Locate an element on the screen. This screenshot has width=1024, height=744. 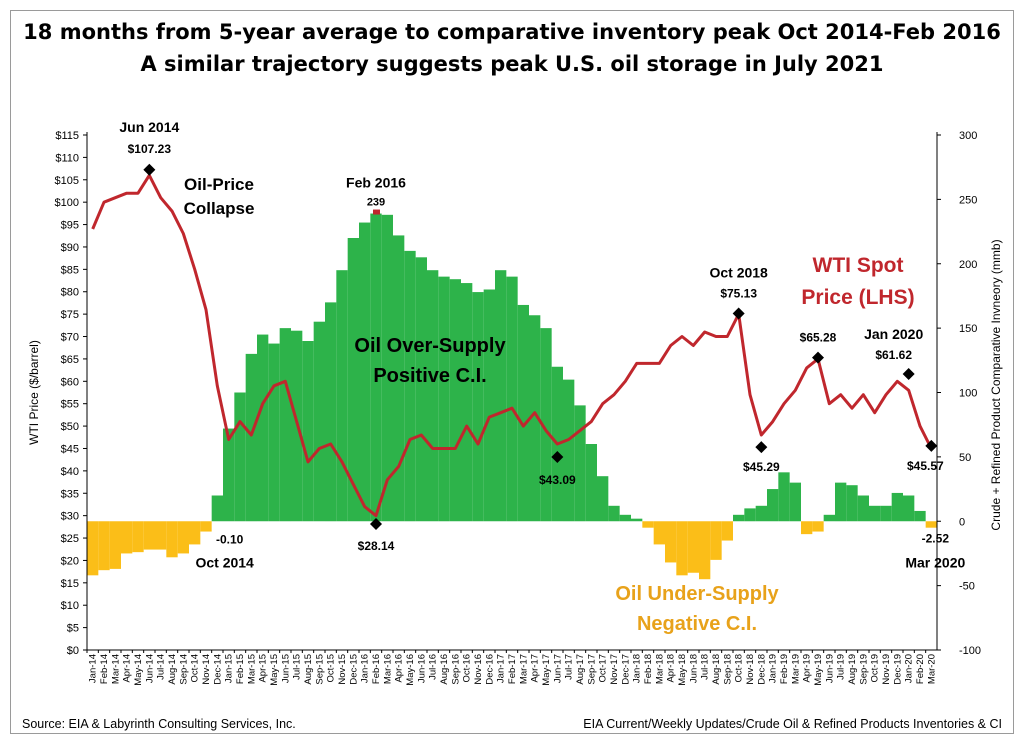
x-tick-label: May-14 is located at coordinates (138, 670).